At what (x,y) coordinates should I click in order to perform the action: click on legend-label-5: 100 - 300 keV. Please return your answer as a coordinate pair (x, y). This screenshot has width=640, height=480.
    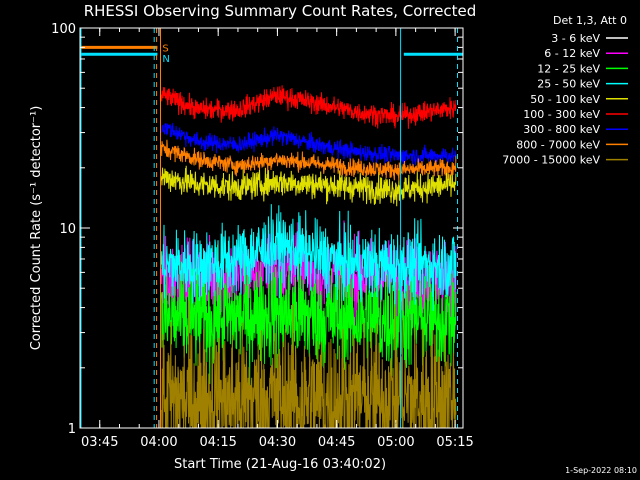
    Looking at the image, I should click on (561, 114).